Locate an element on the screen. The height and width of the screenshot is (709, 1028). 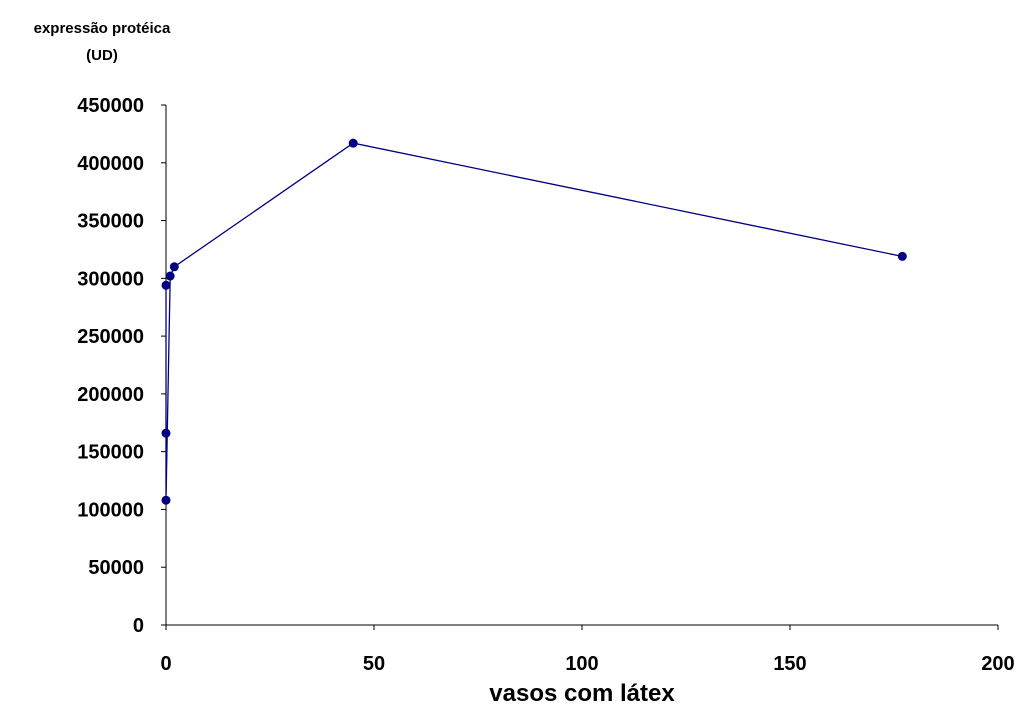
y-axis-label-line-1: expressão protéica is located at coordinates (102, 28).